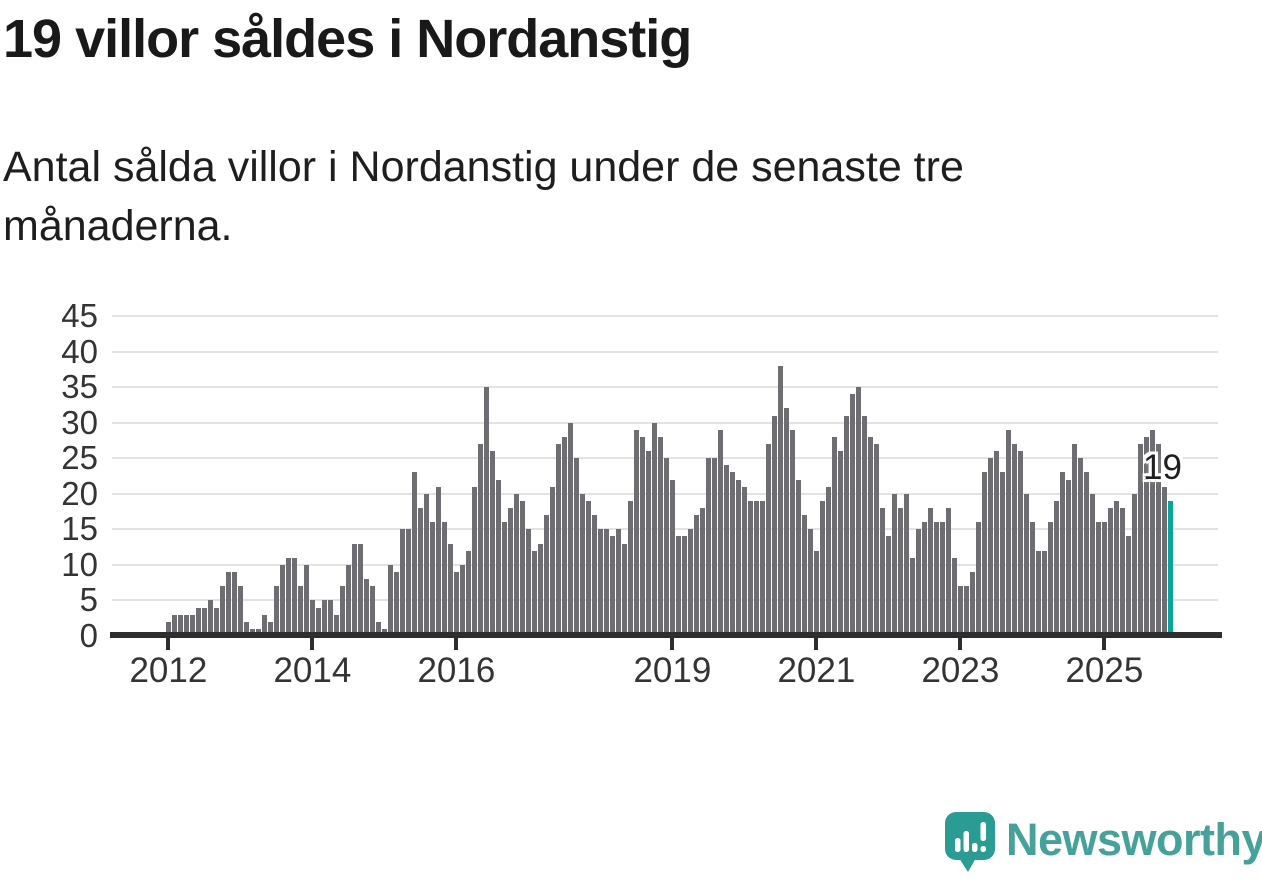 The width and height of the screenshot is (1262, 879). I want to click on x-axis-tick-label: 2016, so click(456, 670).